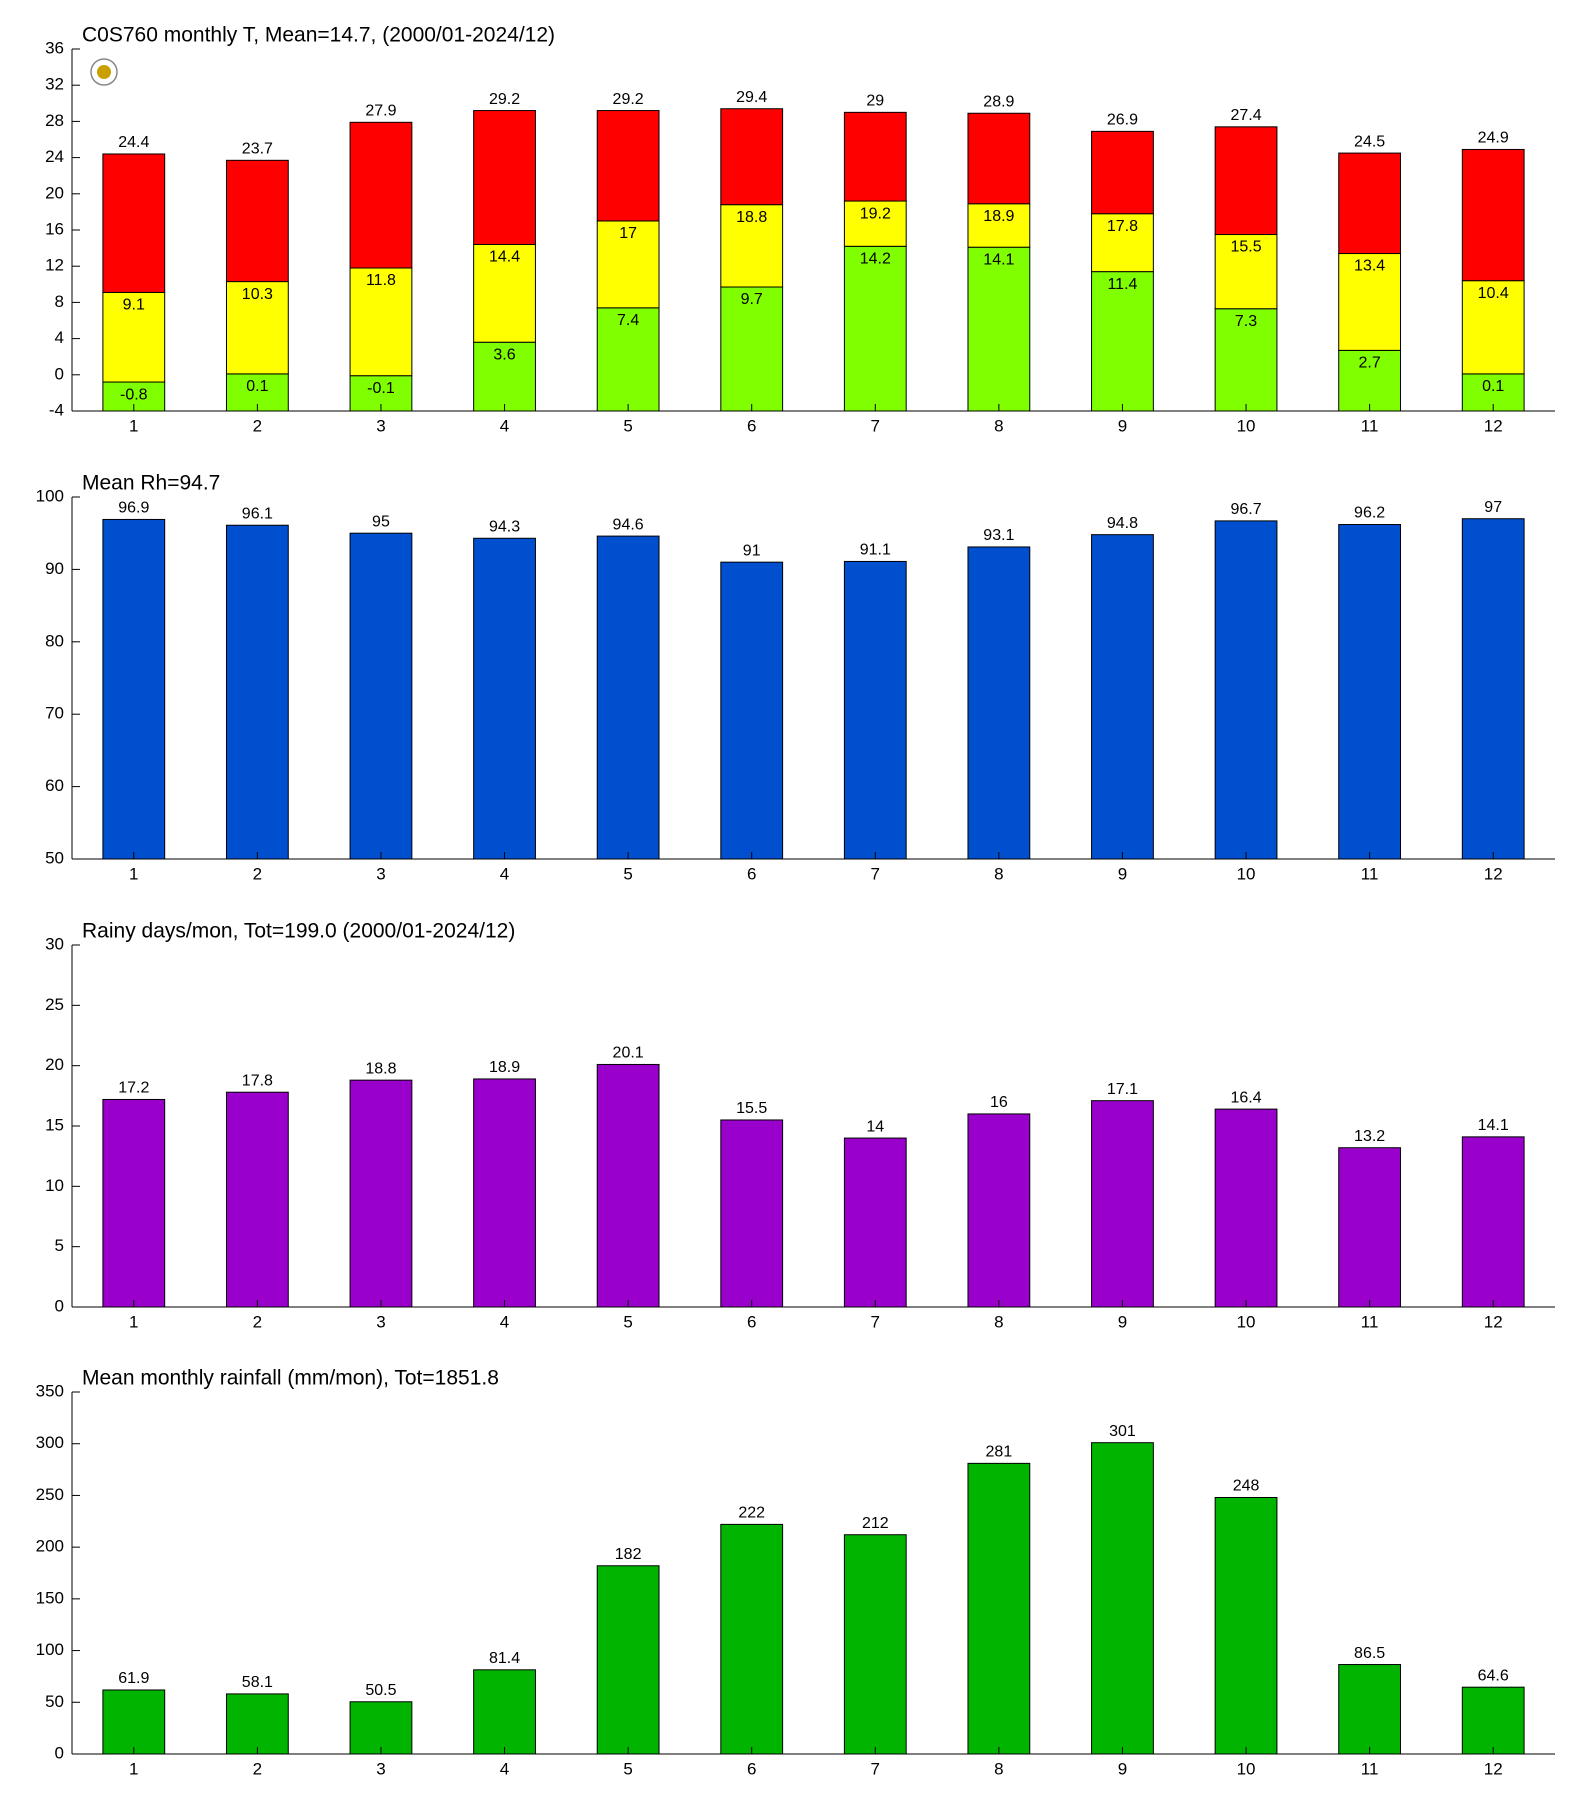 The height and width of the screenshot is (1800, 1580). Describe the element at coordinates (54, 228) in the screenshot. I see `y-tick-label: 16` at that location.